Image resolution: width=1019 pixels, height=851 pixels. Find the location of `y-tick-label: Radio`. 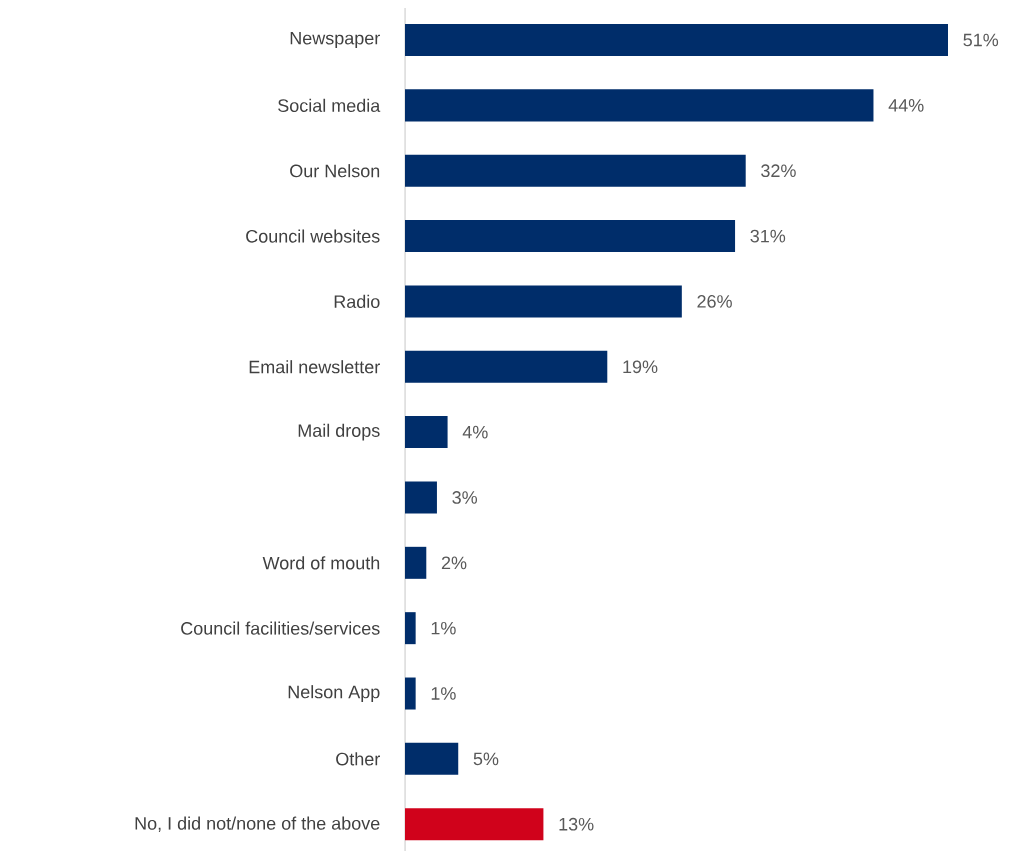

y-tick-label: Radio is located at coordinates (357, 301).